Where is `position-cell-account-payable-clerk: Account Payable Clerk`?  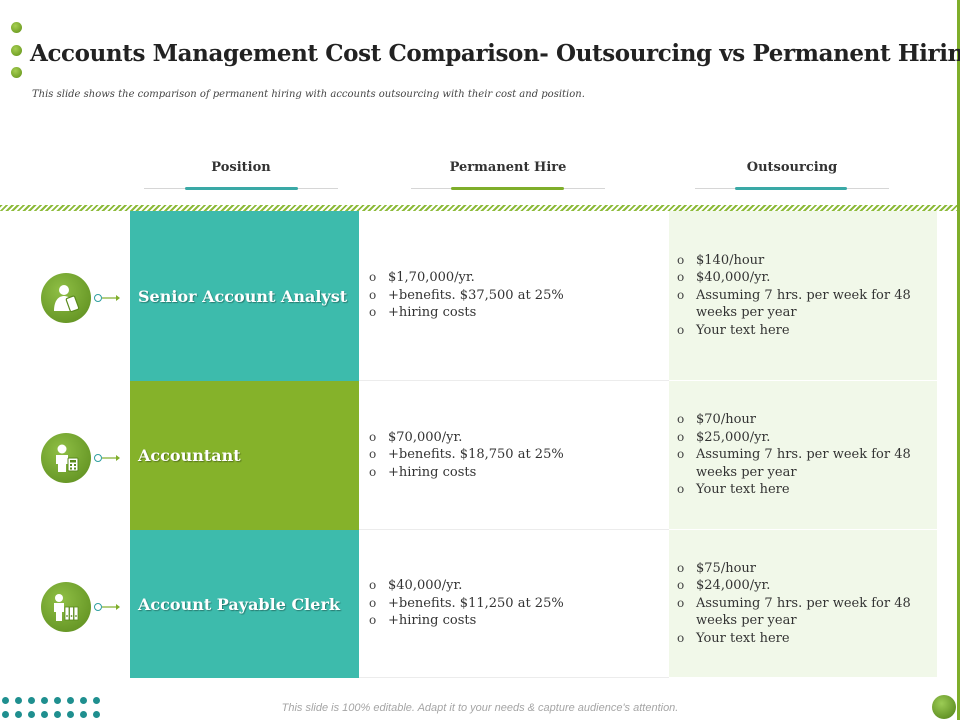 position-cell-account-payable-clerk: Account Payable Clerk is located at coordinates (244, 604).